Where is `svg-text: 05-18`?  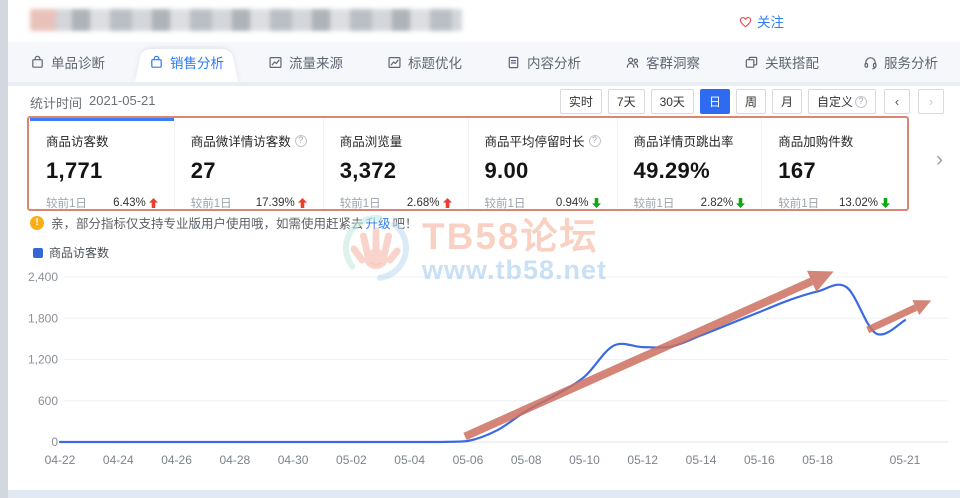
svg-text: 05-18 is located at coordinates (817, 460).